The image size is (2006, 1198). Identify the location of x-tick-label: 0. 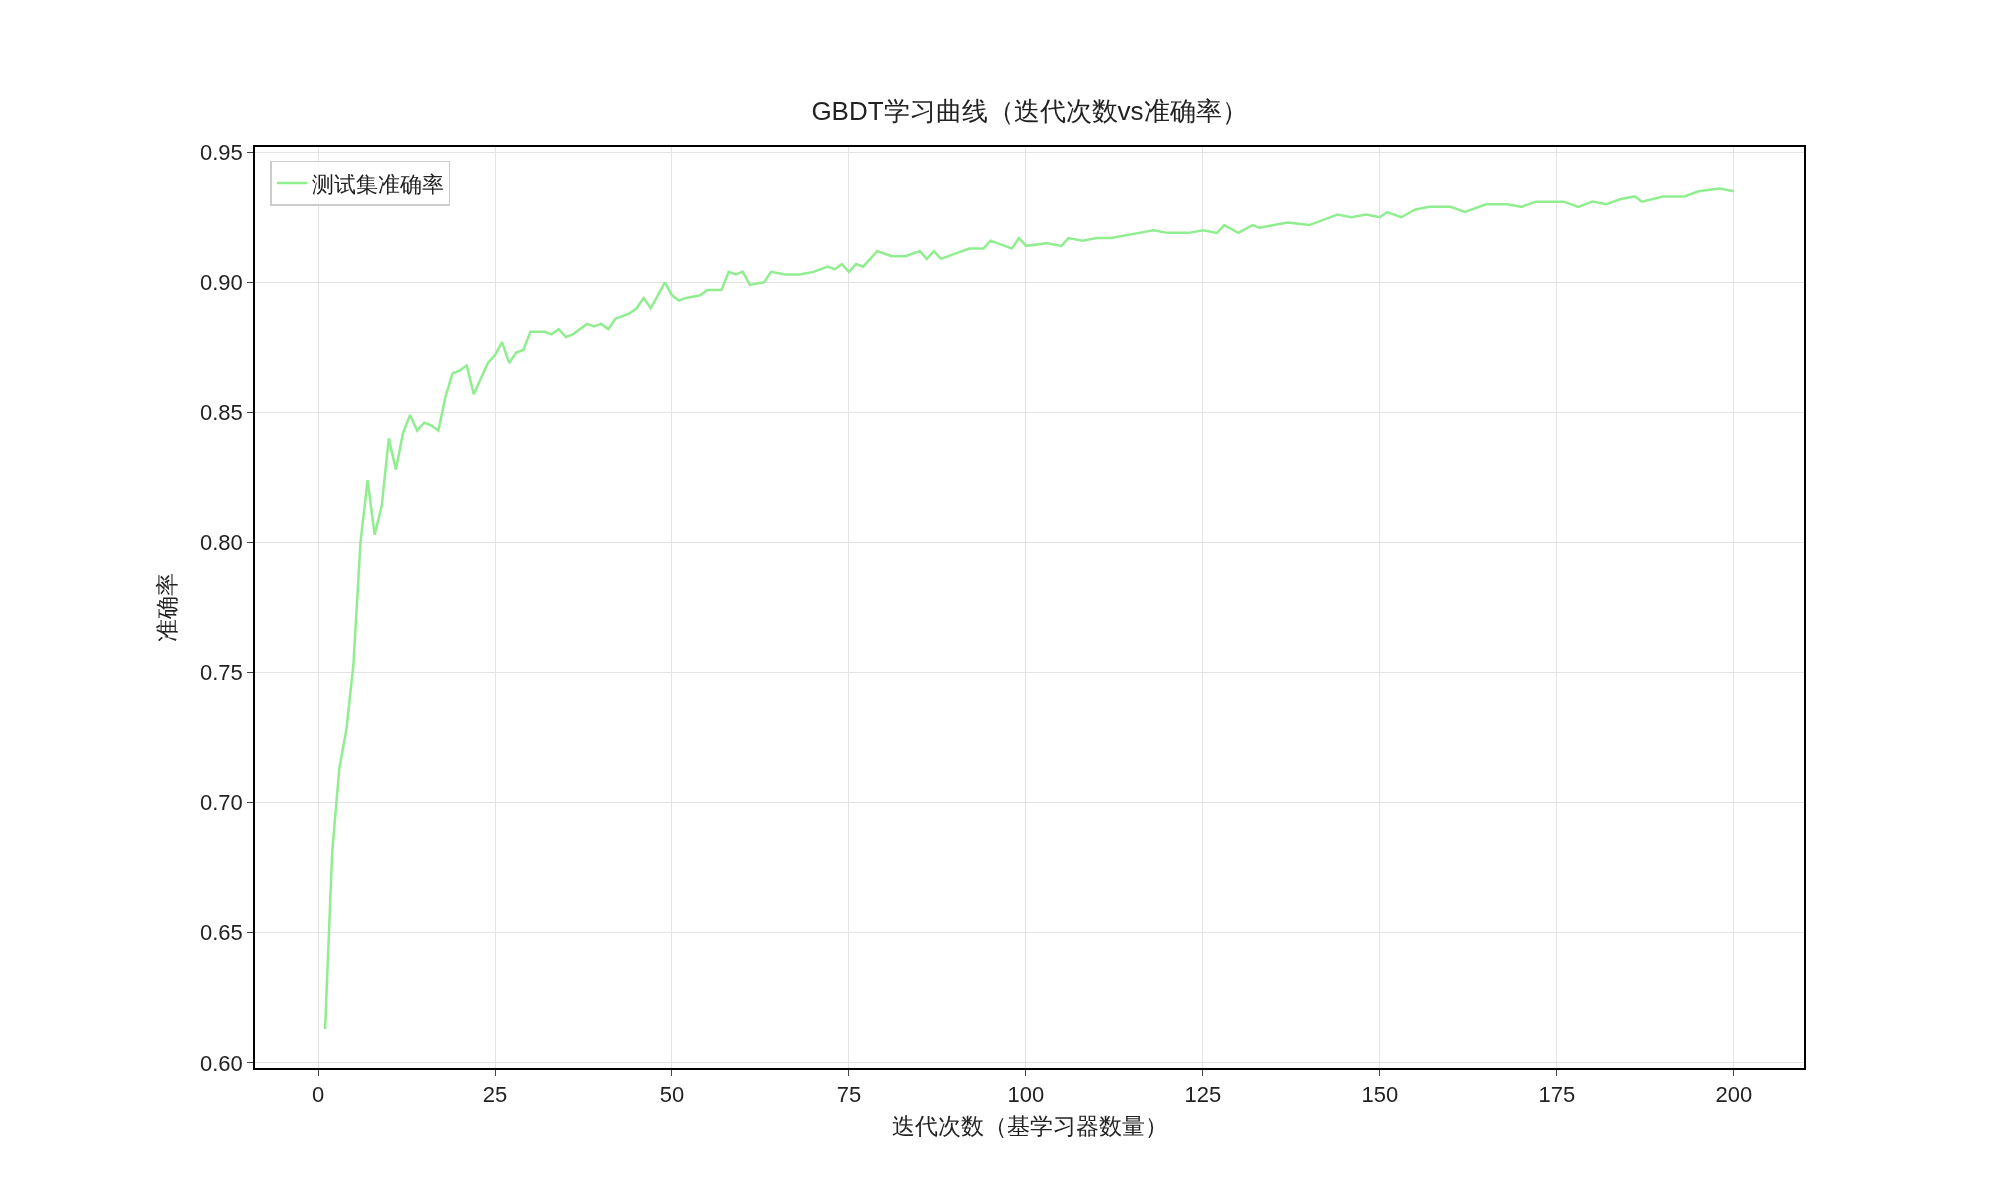
(318, 1095).